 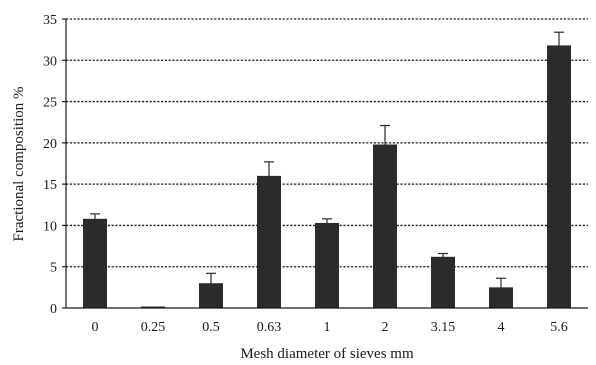 I want to click on x-tick-label: 1, so click(x=327, y=327).